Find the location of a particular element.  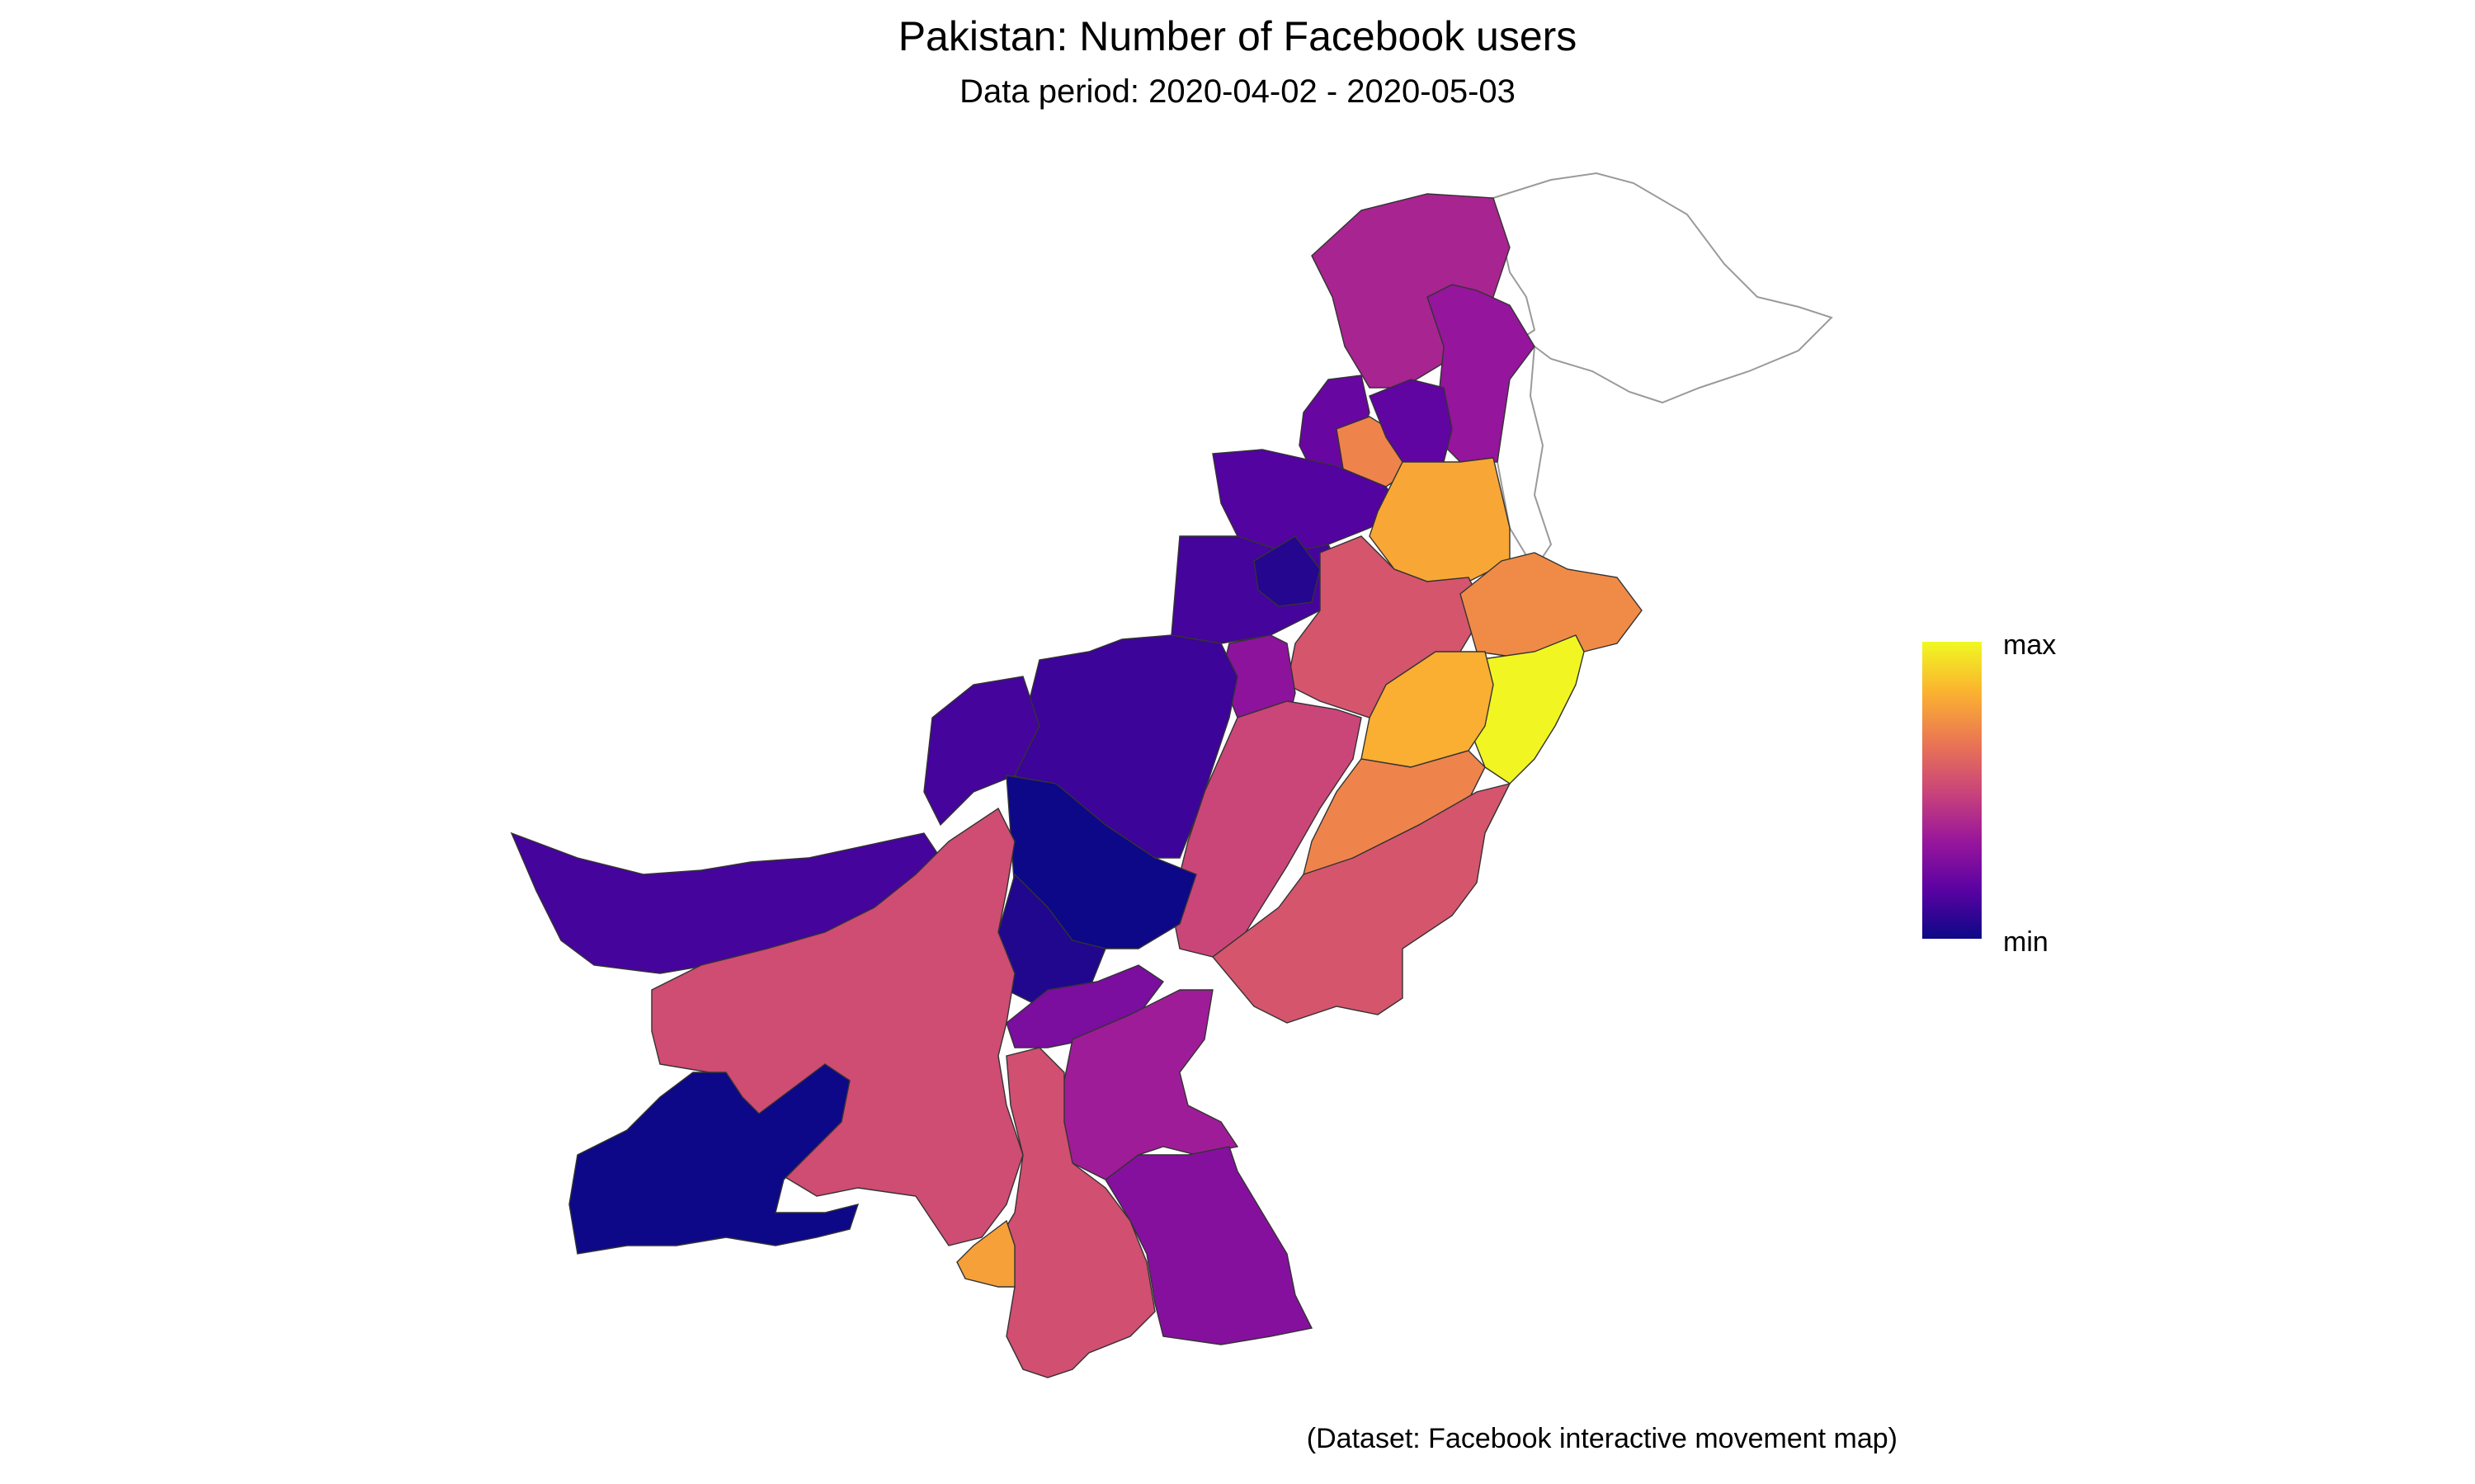

legend-color-bar is located at coordinates (1952, 790).